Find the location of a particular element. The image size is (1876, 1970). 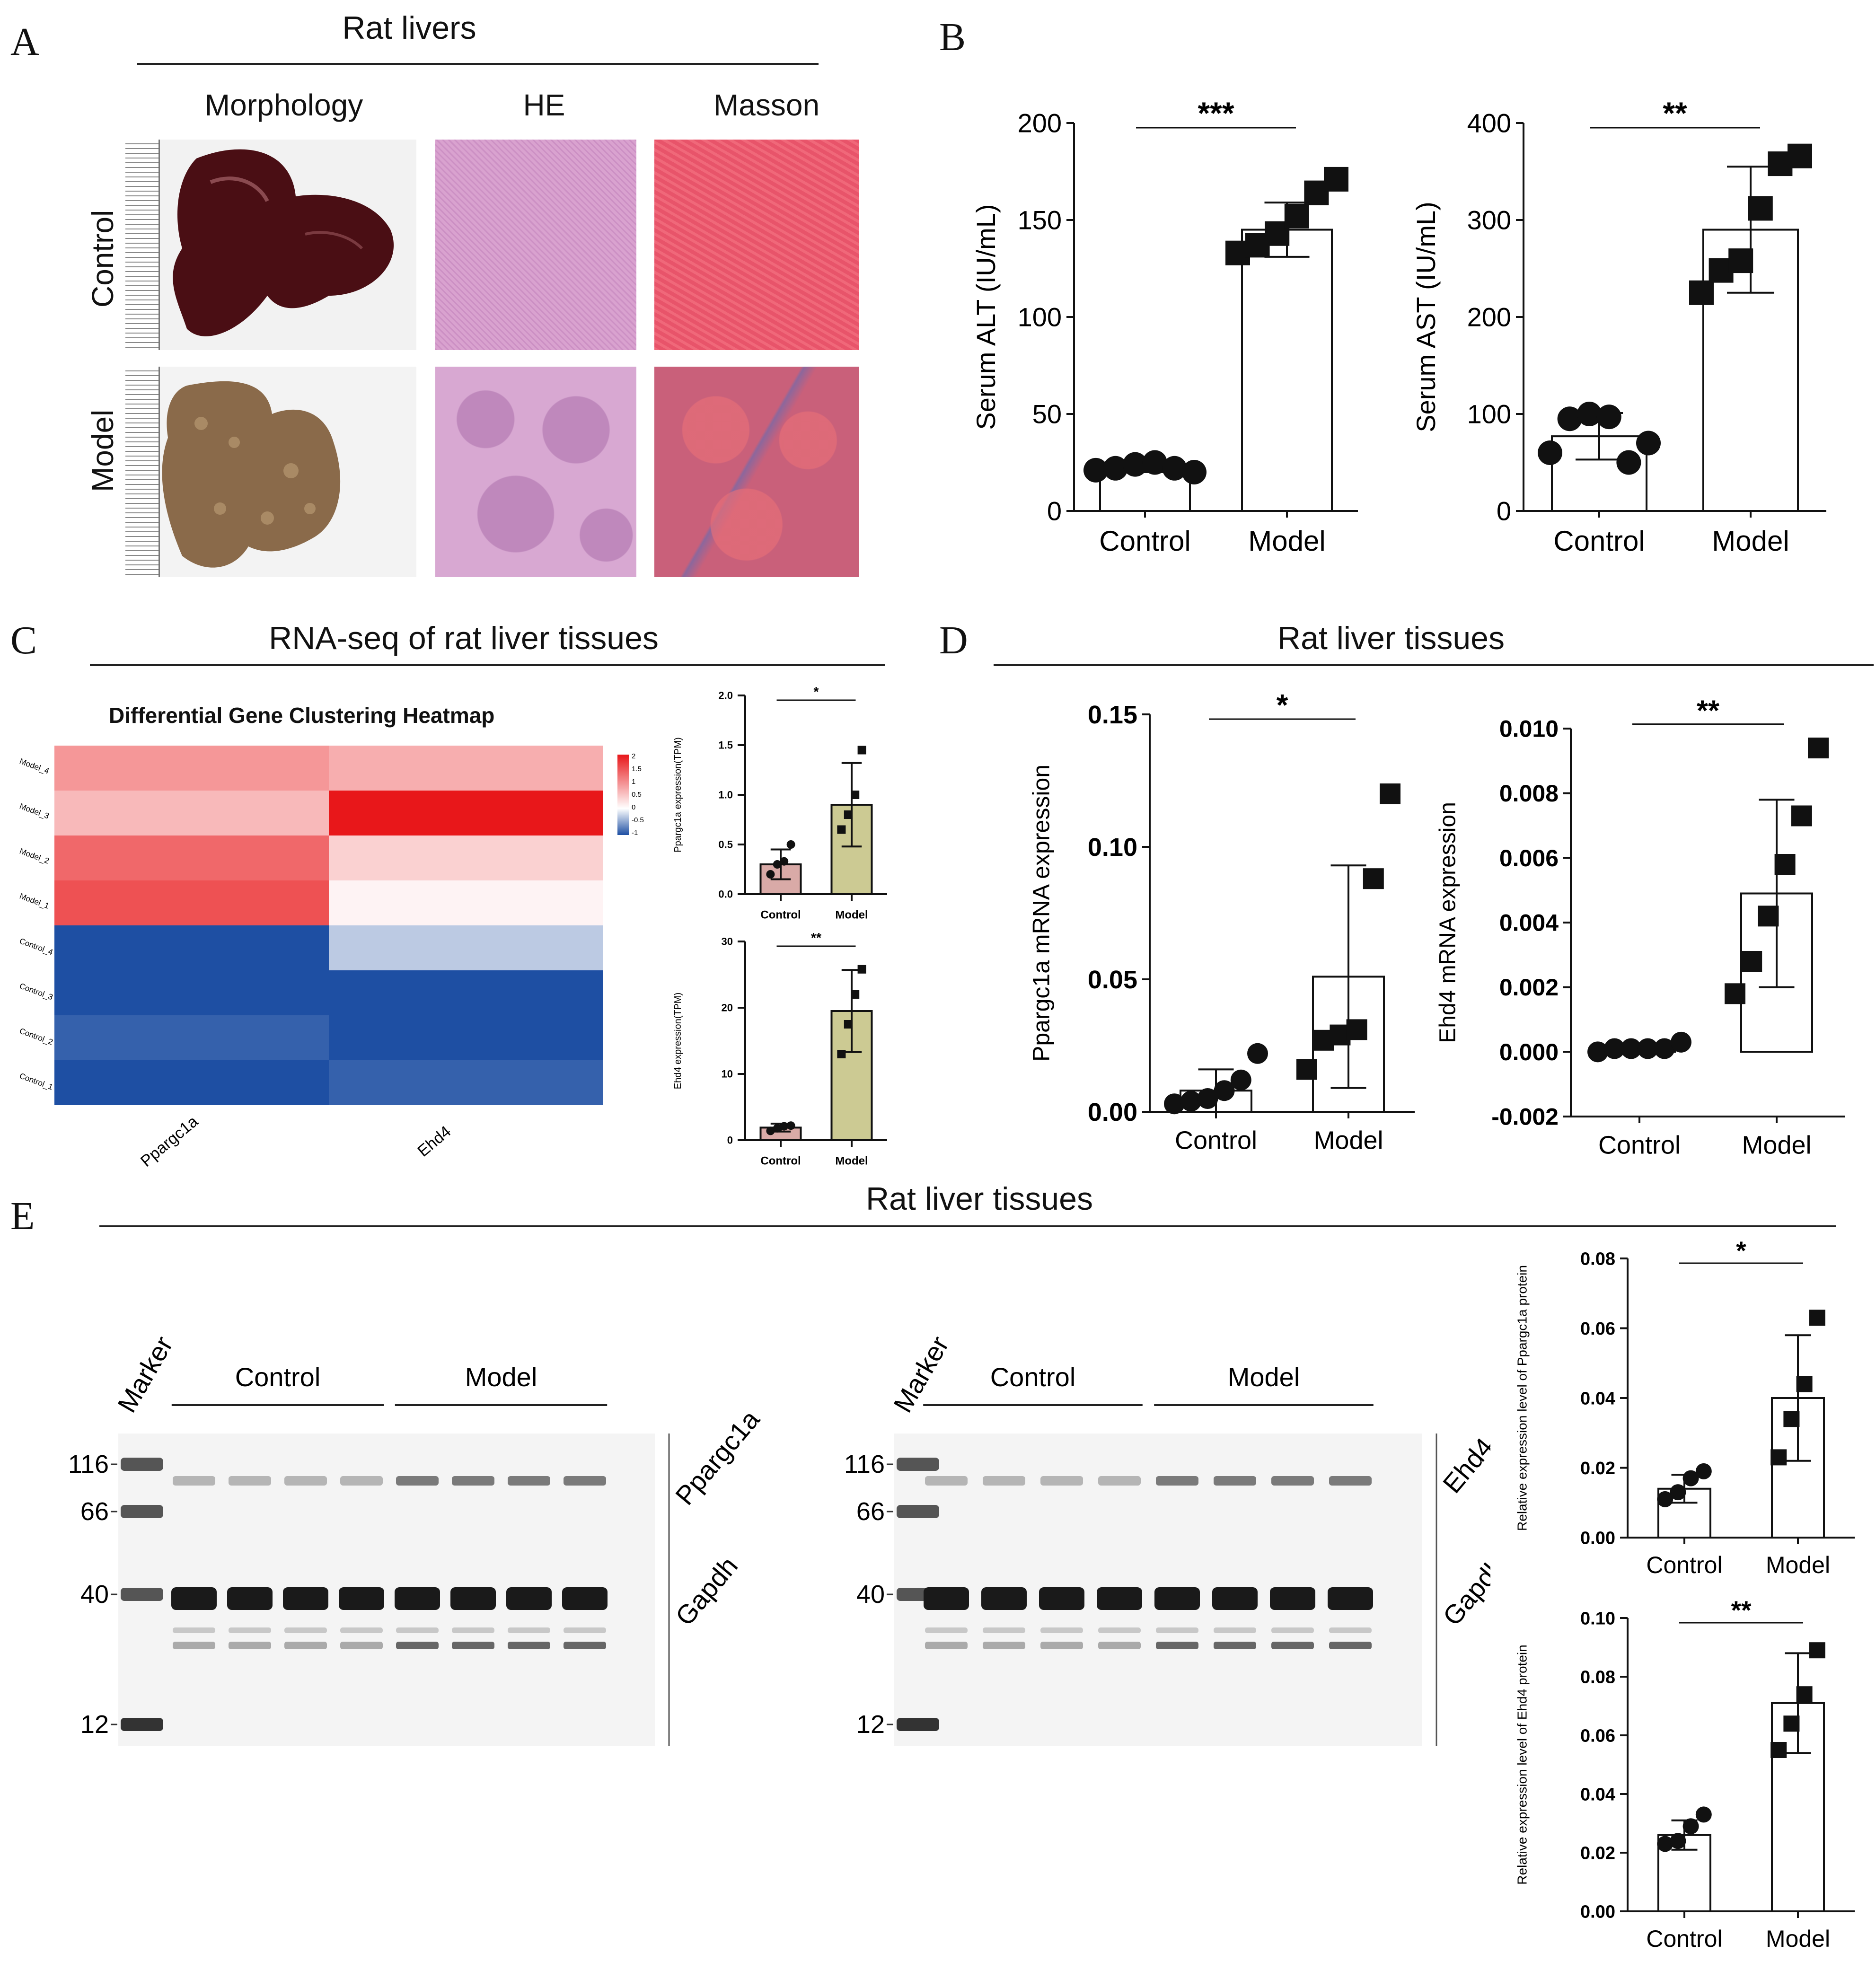

panel-letter-d: D is located at coordinates (953, 640).